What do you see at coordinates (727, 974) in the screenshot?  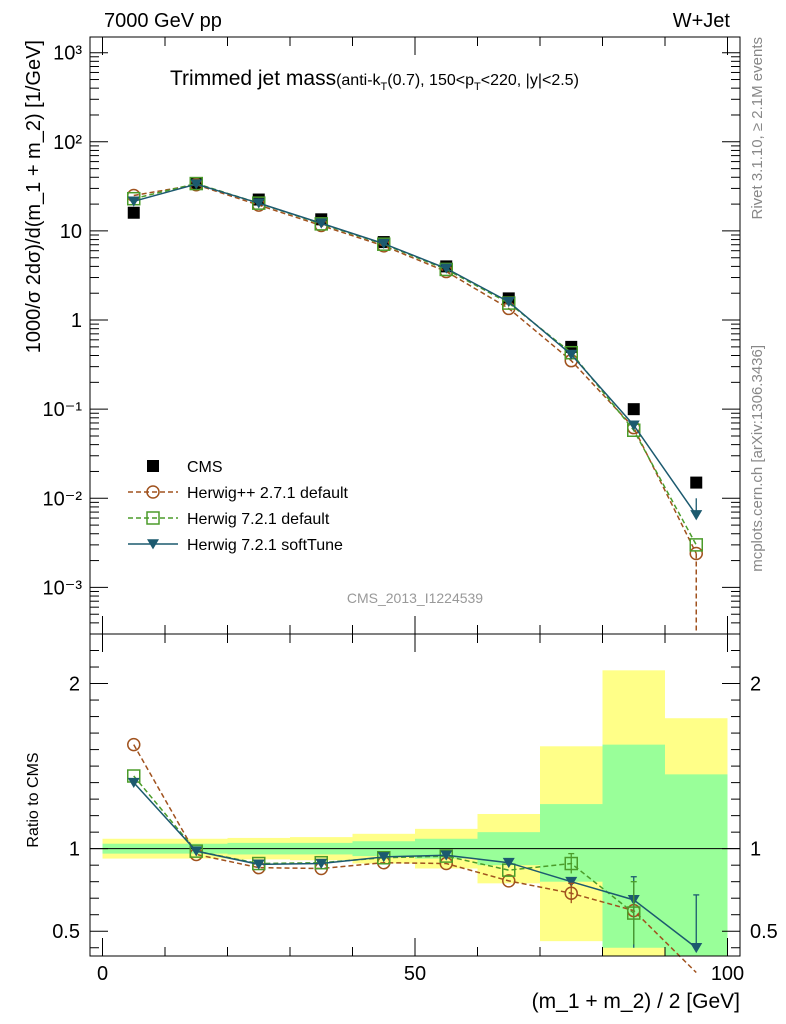 I see `ratio-xtick-label: 100` at bounding box center [727, 974].